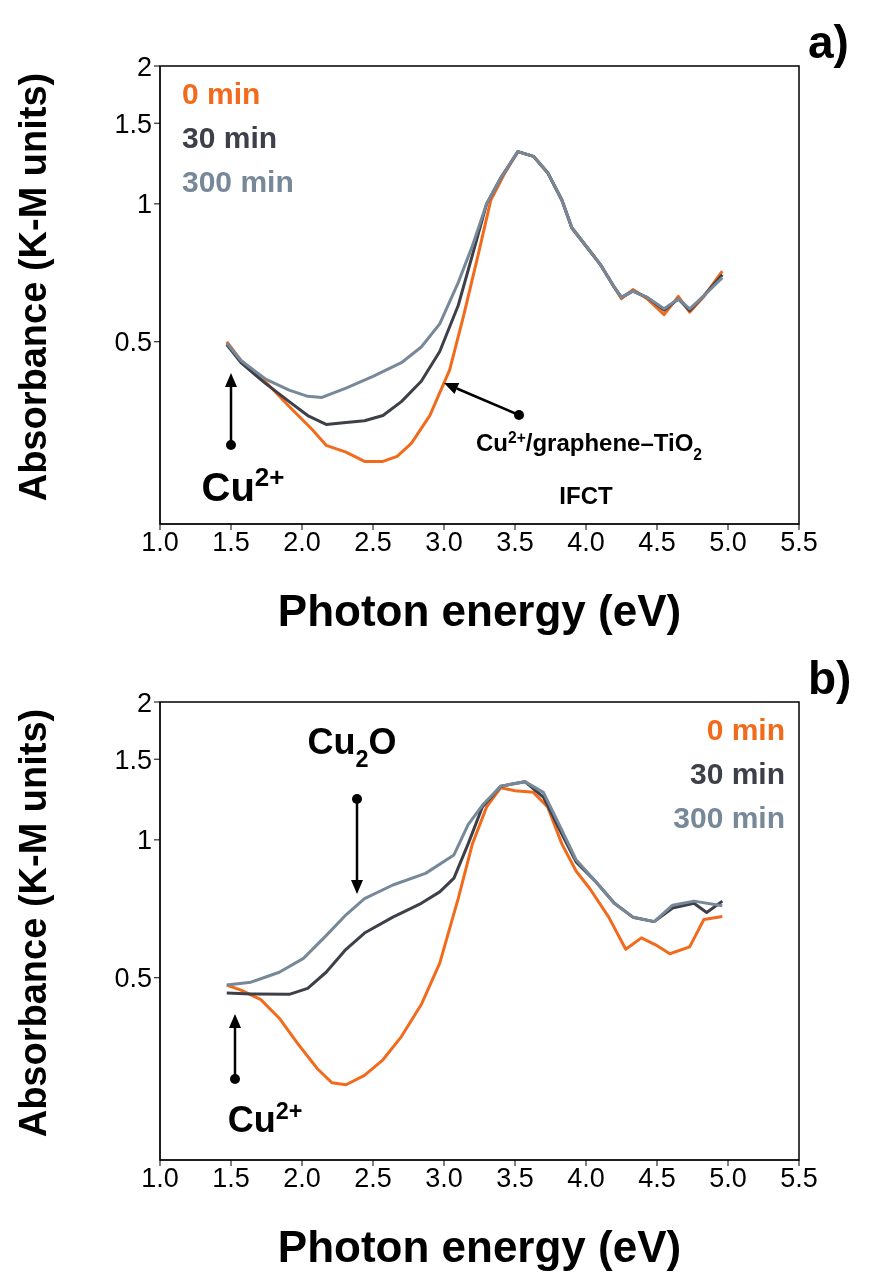 The width and height of the screenshot is (869, 1288). What do you see at coordinates (352, 746) in the screenshot?
I see `annotation: Cu$_{2}$O` at bounding box center [352, 746].